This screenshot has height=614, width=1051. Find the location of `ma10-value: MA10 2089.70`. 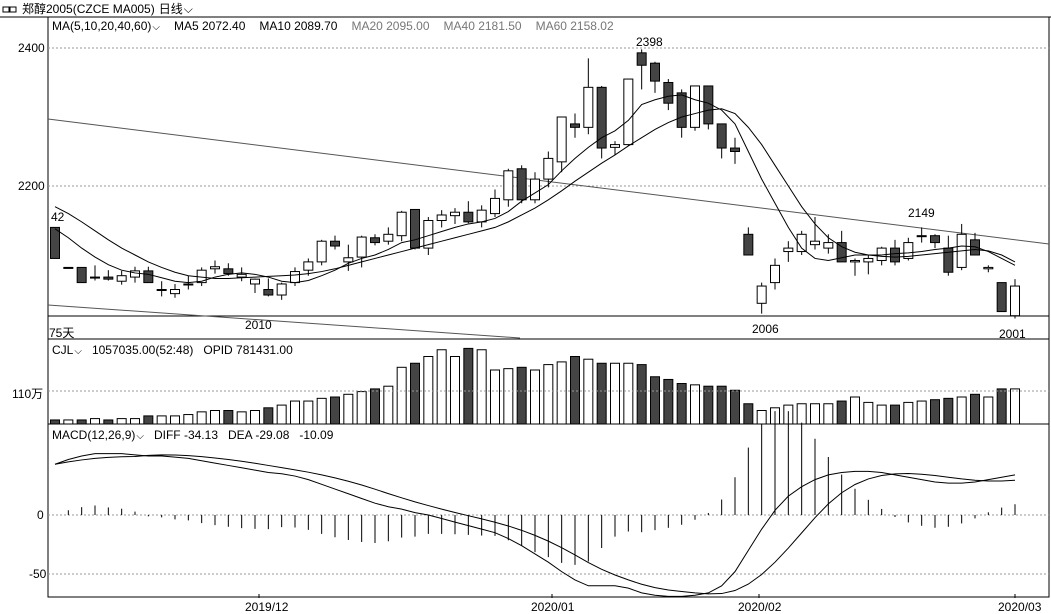

ma10-value: MA10 2089.70 is located at coordinates (298, 26).